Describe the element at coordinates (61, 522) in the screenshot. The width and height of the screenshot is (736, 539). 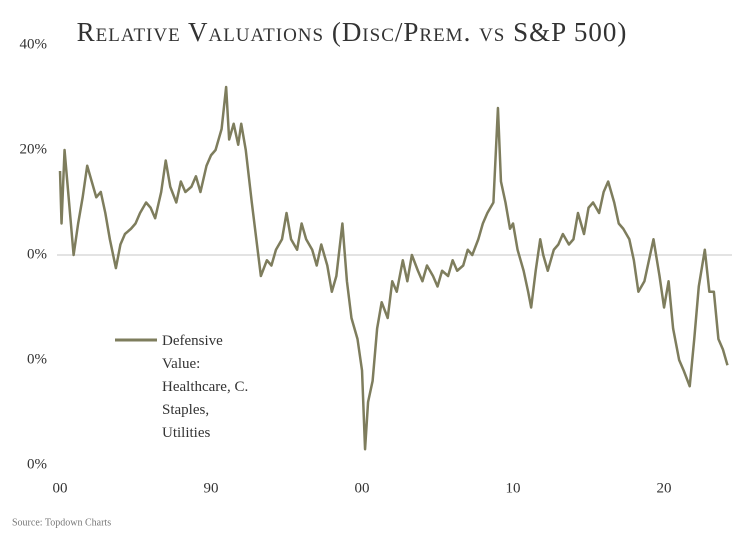
I see `source: Source: Topdown Charts` at that location.